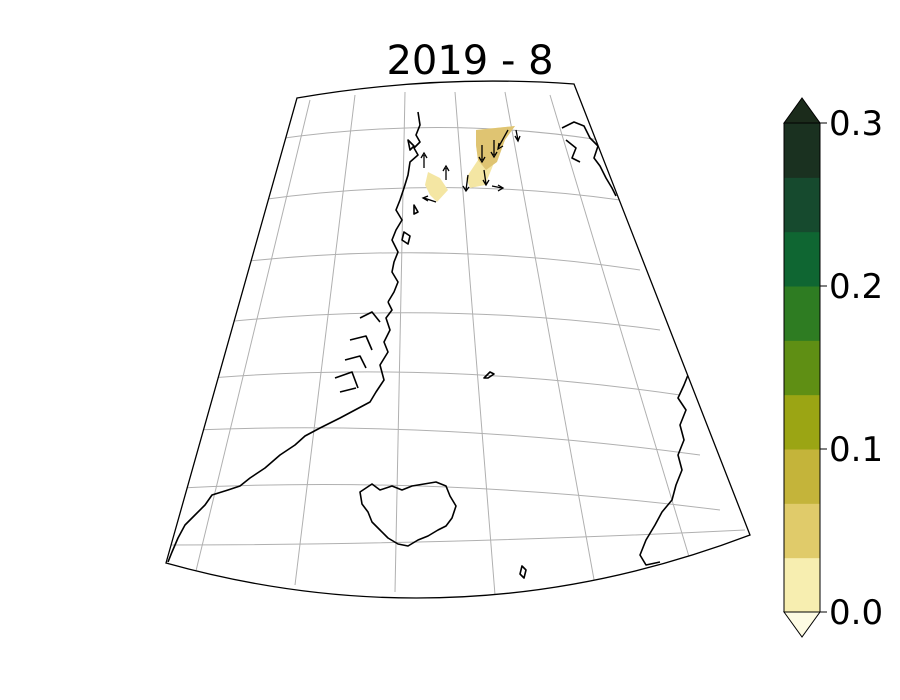  What do you see at coordinates (410, 192) in the screenshot?
I see `coastal-islands` at bounding box center [410, 192].